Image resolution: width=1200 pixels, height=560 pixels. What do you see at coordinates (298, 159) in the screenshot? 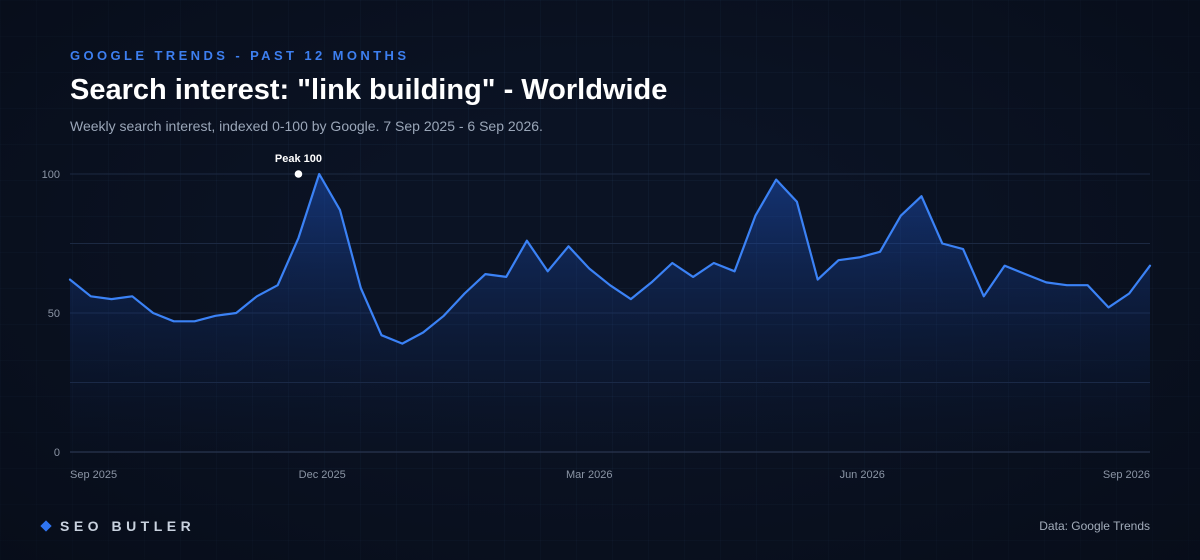
I see `peak-label: Peak 100` at bounding box center [298, 159].